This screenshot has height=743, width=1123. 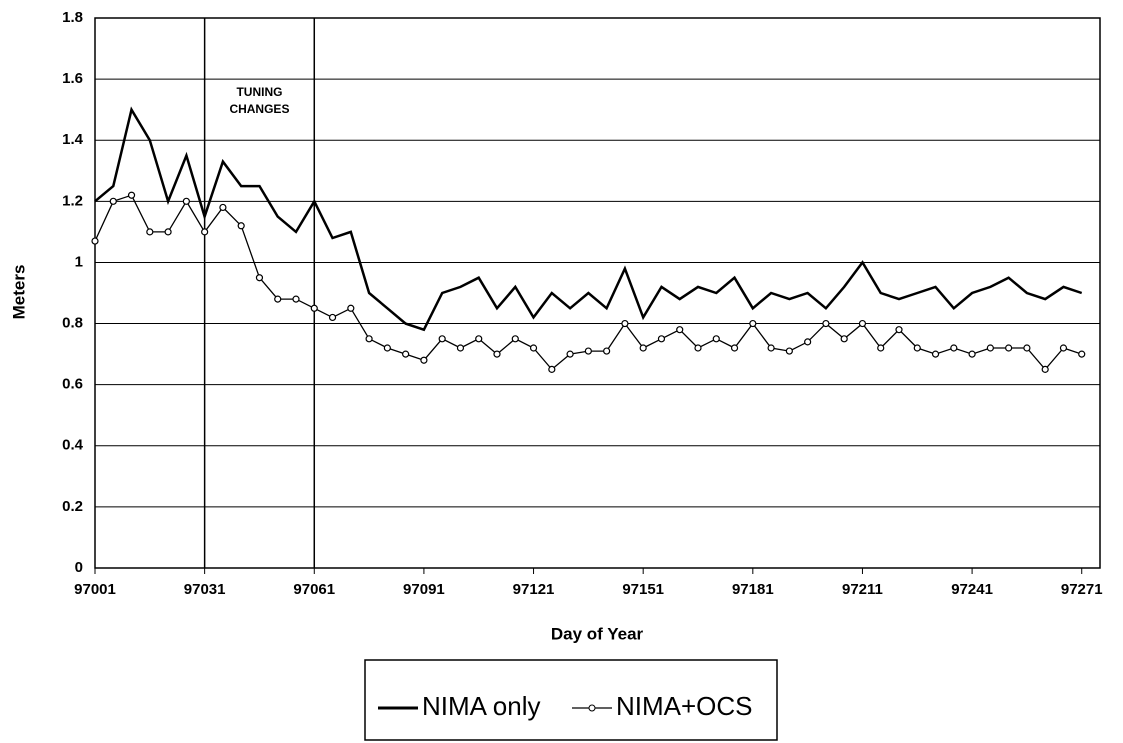 I want to click on y-tick-label: 0.6, so click(x=72, y=384).